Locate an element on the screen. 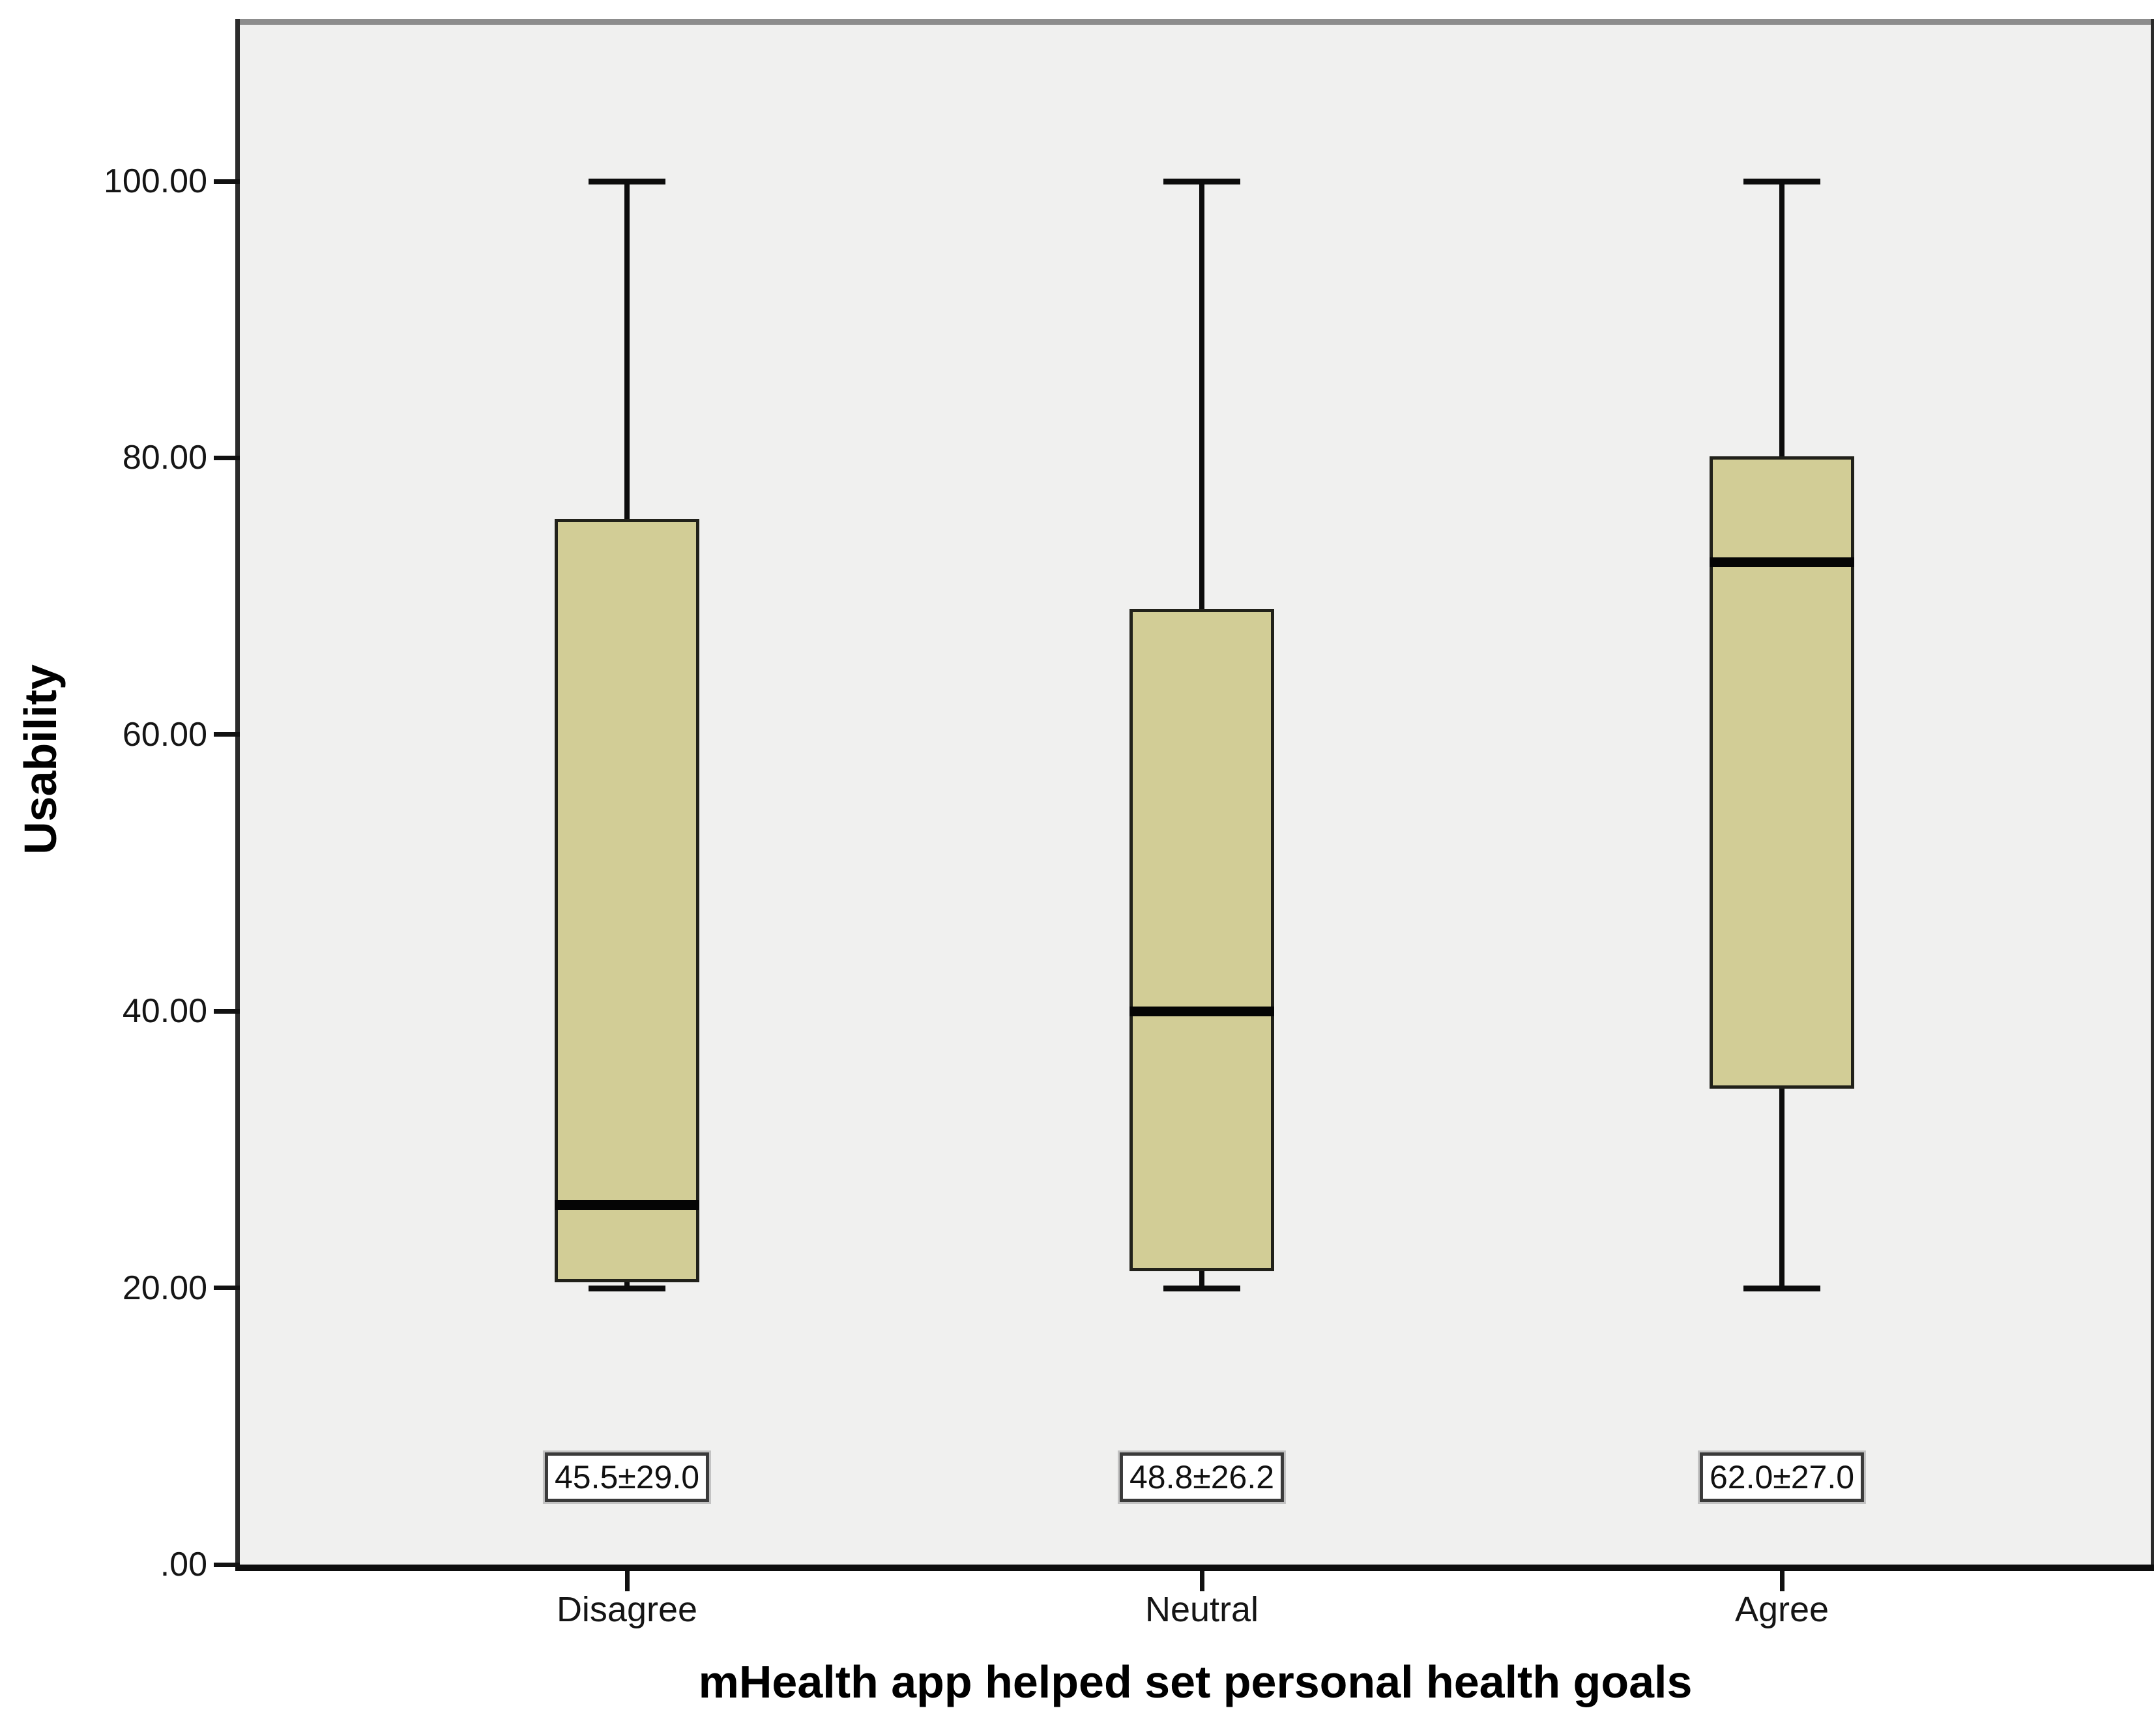 The width and height of the screenshot is (2156, 1736). category-label: Agree is located at coordinates (1781, 1609).